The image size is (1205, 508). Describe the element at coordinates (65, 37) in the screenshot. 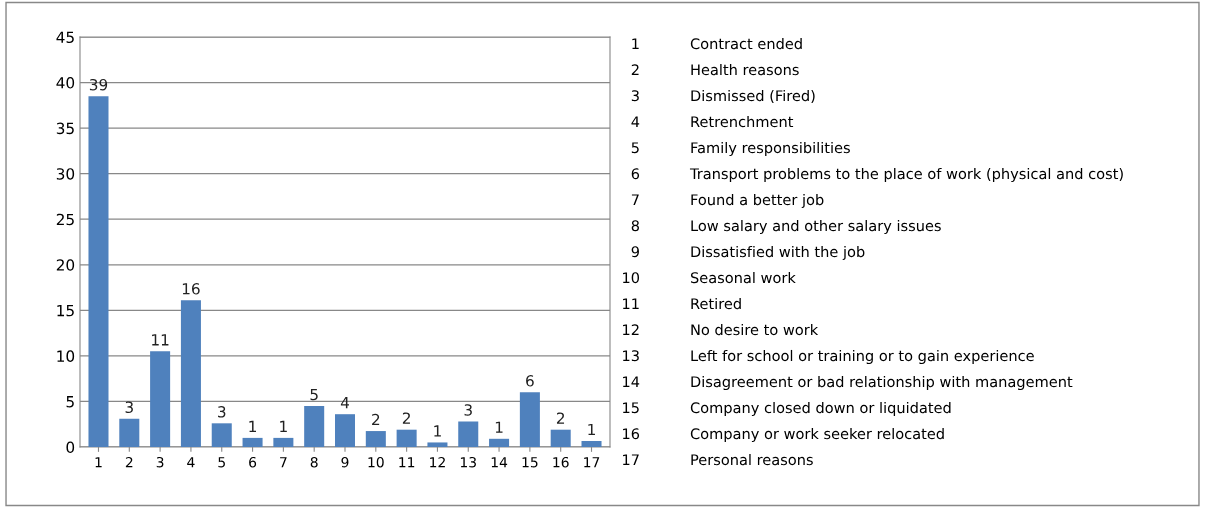

I see `y-tick-label: 45` at that location.